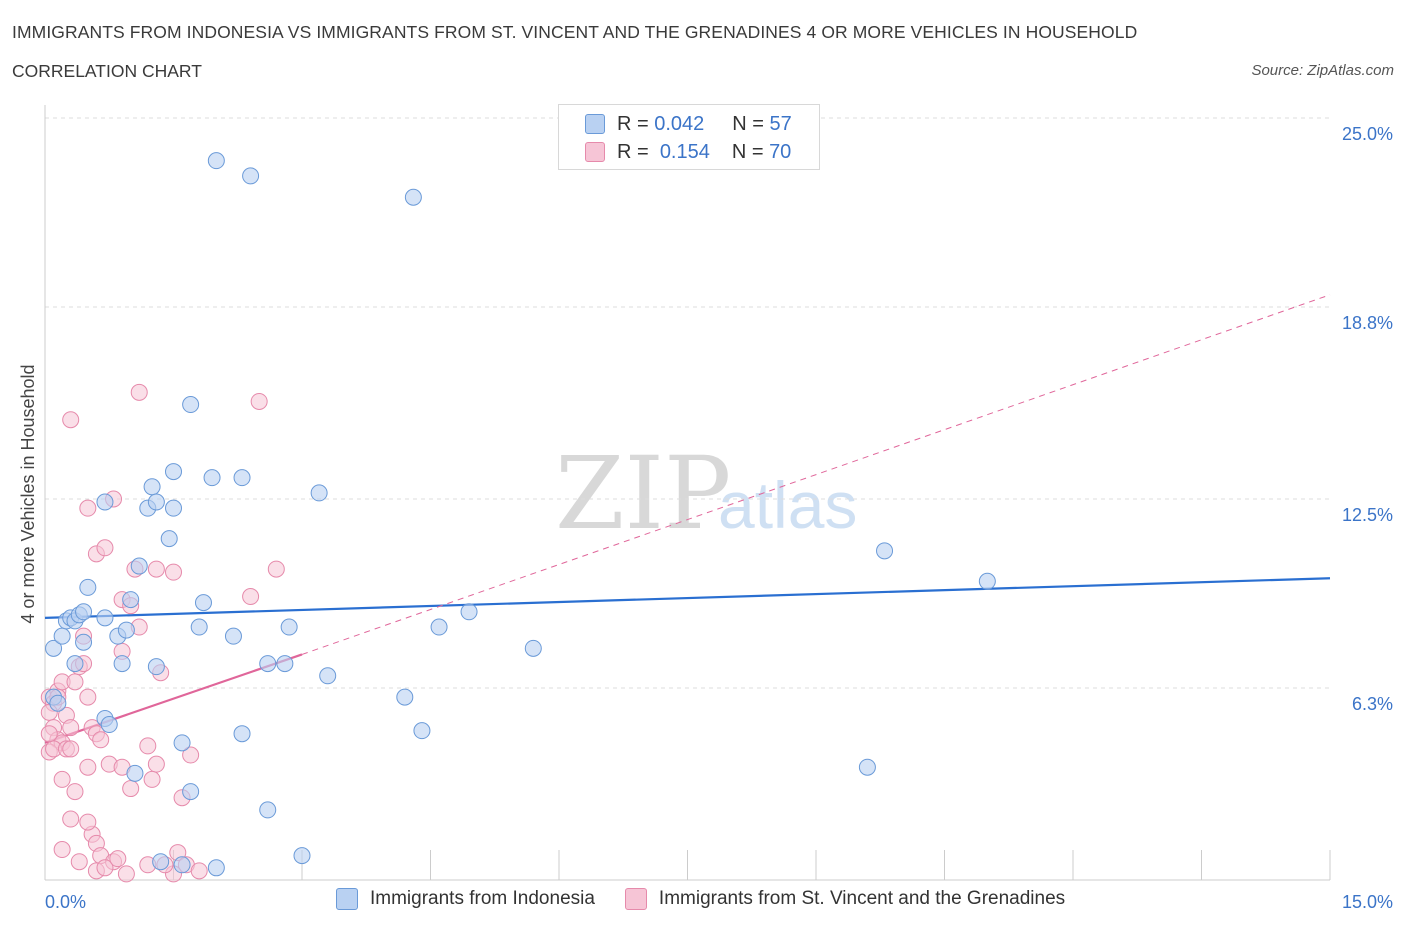 This screenshot has width=1406, height=930. What do you see at coordinates (780, 151) in the screenshot?
I see `legend-n-value: 70` at bounding box center [780, 151].